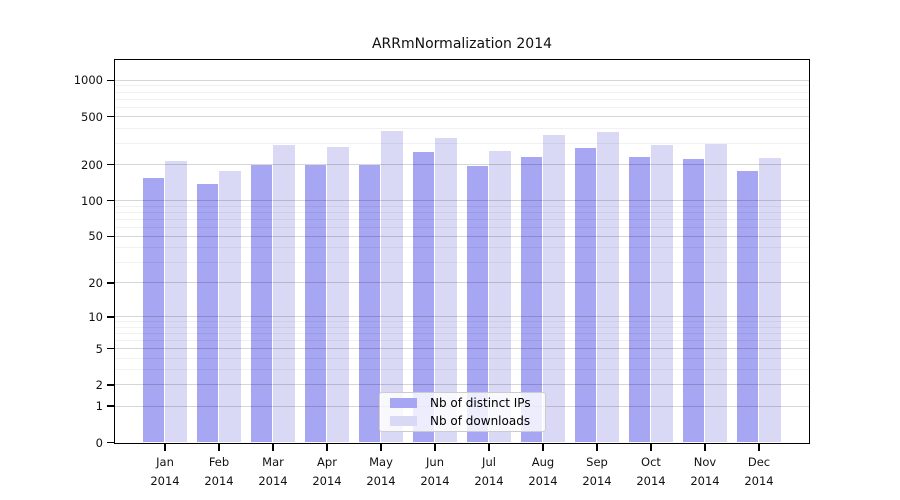  Describe the element at coordinates (770, 299) in the screenshot. I see `bar-downloads-dec` at that location.